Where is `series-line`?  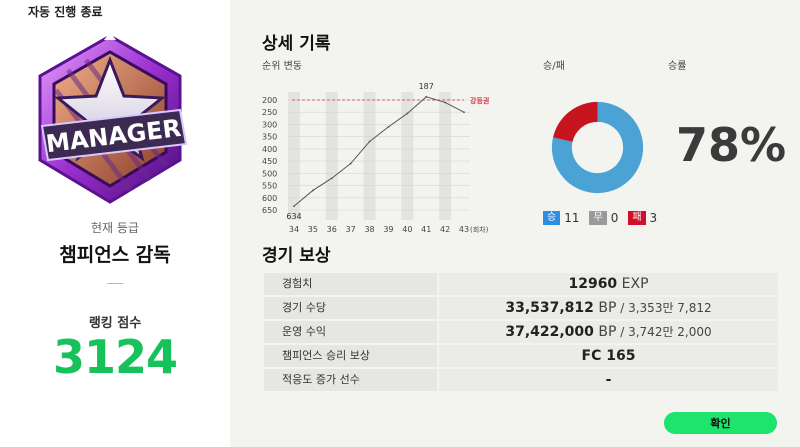 series-line is located at coordinates (379, 151).